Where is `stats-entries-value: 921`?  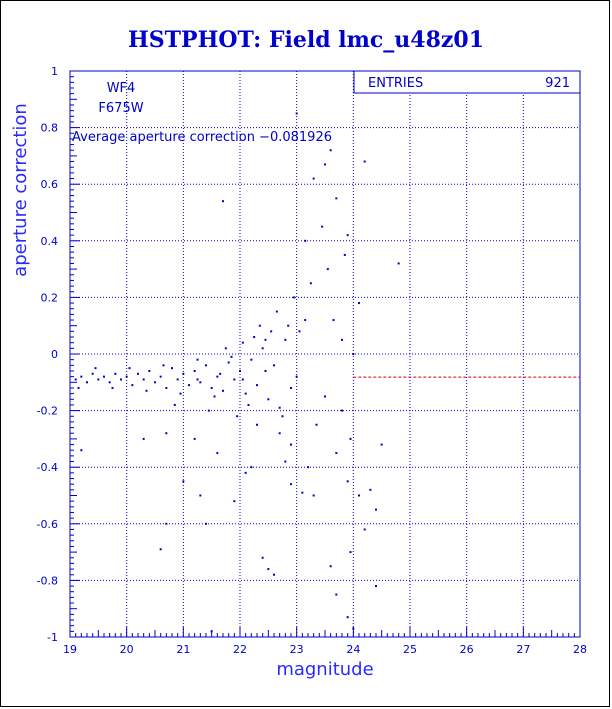 stats-entries-value: 921 is located at coordinates (557, 83).